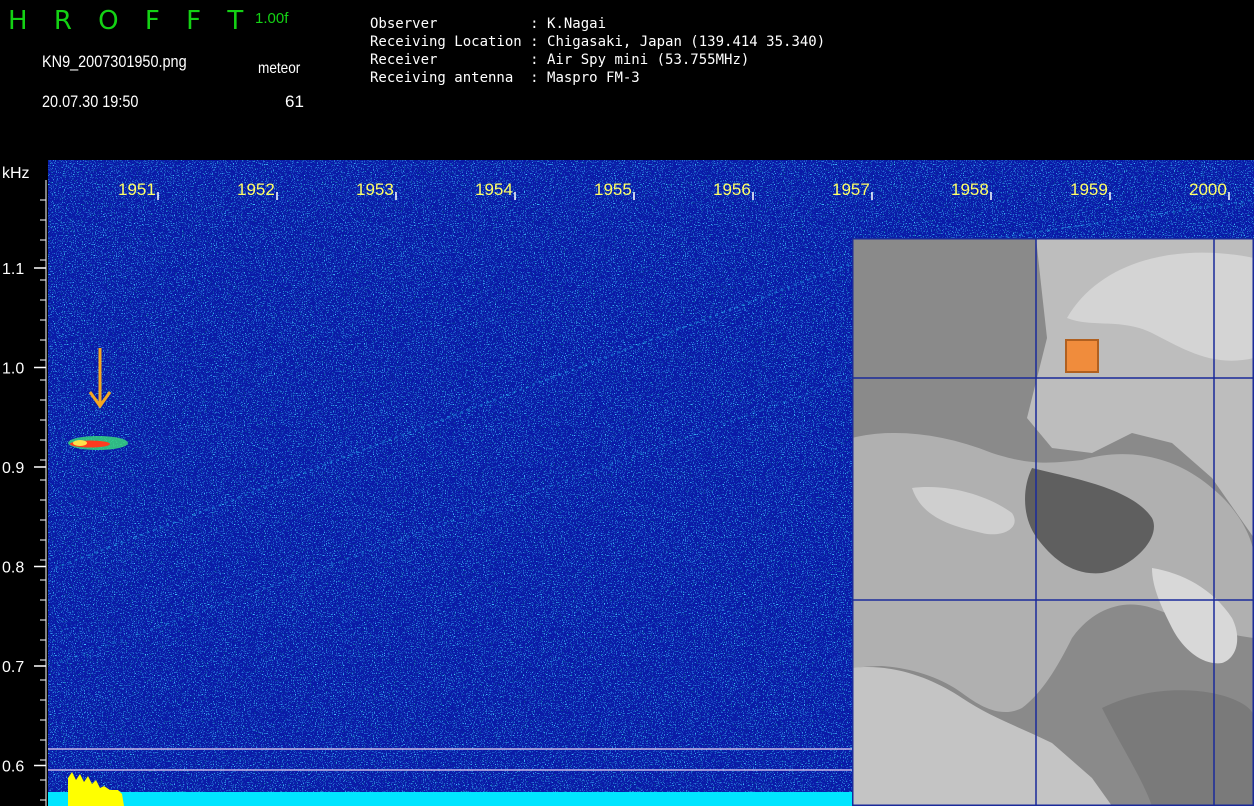 This screenshot has height=806, width=1254. Describe the element at coordinates (137, 189) in the screenshot. I see `time-label: 1951` at that location.